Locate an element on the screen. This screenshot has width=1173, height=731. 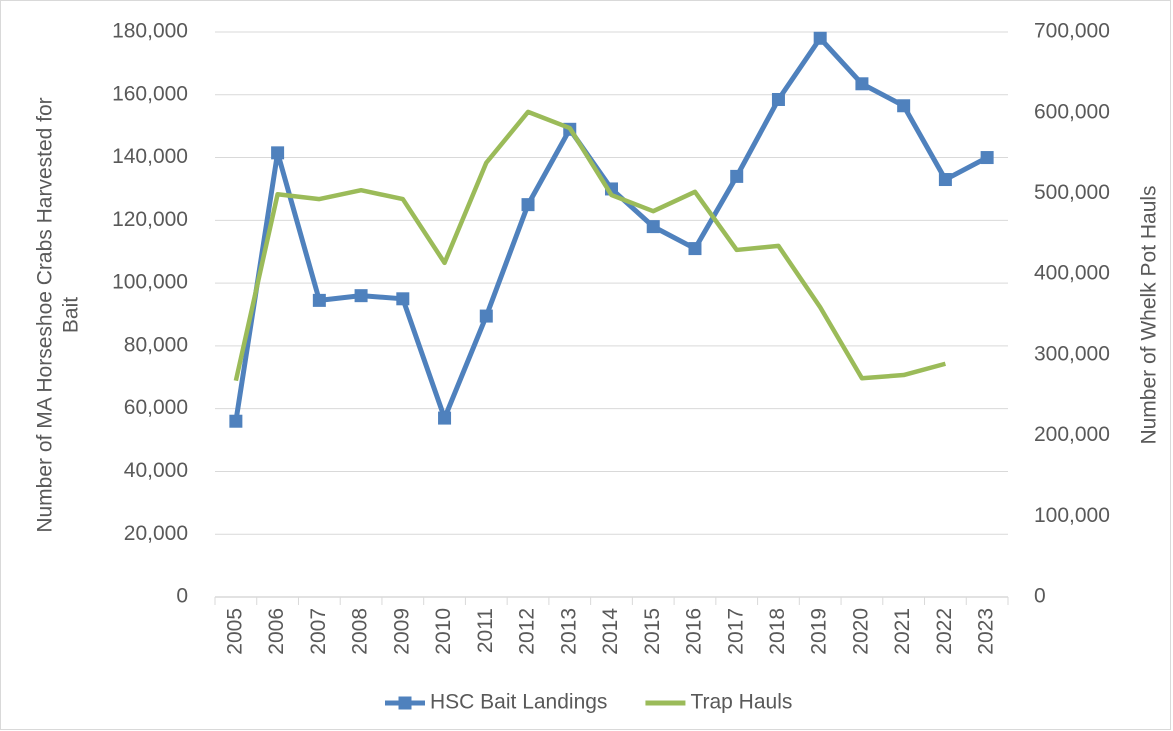
legend-label: Trap Hauls is located at coordinates (741, 702).